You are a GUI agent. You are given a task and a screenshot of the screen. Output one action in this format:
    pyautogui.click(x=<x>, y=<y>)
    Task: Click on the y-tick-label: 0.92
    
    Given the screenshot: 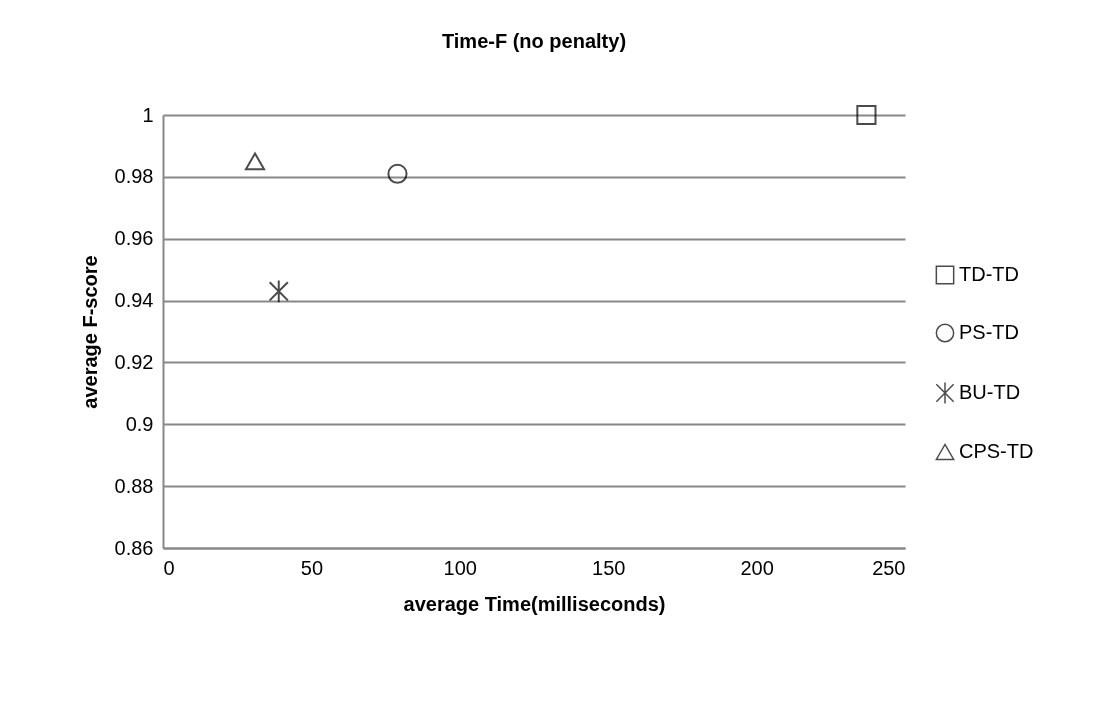 What is the action you would take?
    pyautogui.click(x=134, y=361)
    